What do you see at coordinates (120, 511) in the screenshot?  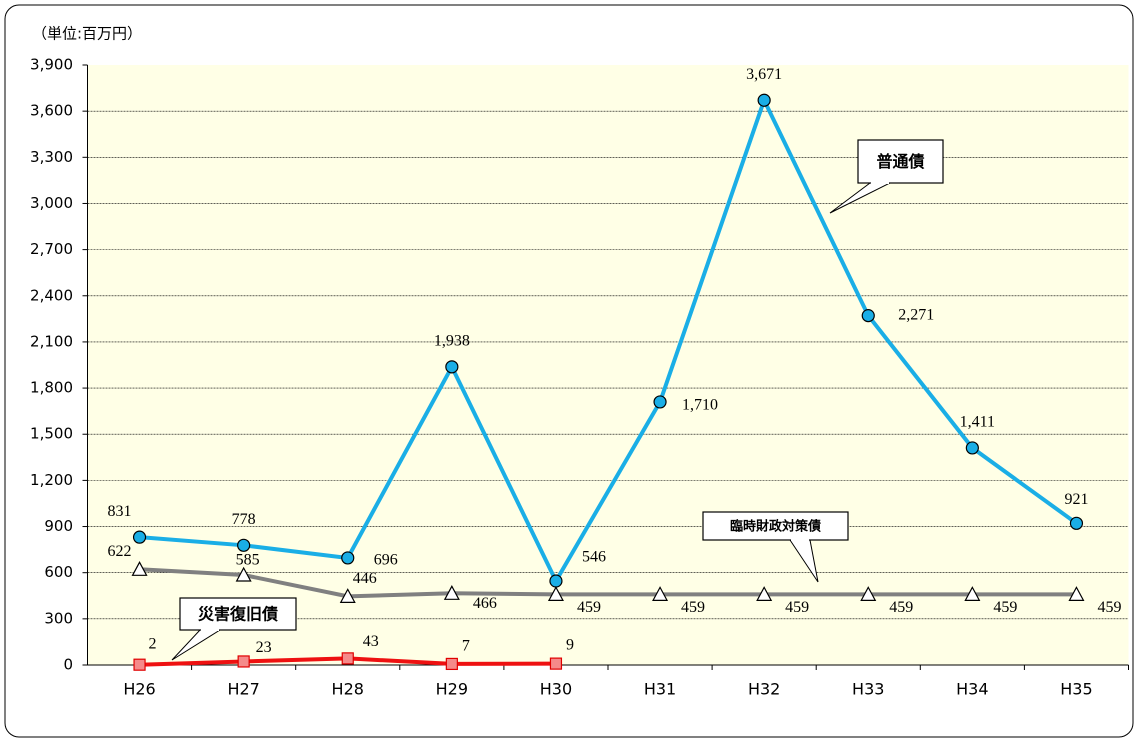 I see `data-label: 831` at bounding box center [120, 511].